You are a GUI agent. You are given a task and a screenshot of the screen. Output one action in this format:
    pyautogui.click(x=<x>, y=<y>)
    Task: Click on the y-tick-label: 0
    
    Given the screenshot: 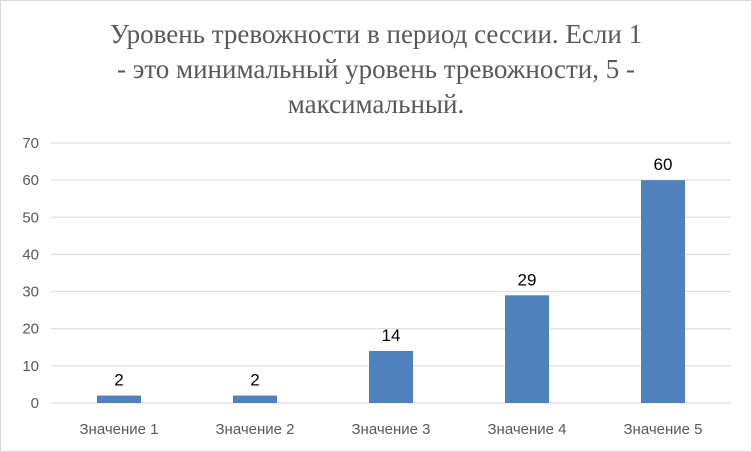 What is the action you would take?
    pyautogui.click(x=35, y=403)
    